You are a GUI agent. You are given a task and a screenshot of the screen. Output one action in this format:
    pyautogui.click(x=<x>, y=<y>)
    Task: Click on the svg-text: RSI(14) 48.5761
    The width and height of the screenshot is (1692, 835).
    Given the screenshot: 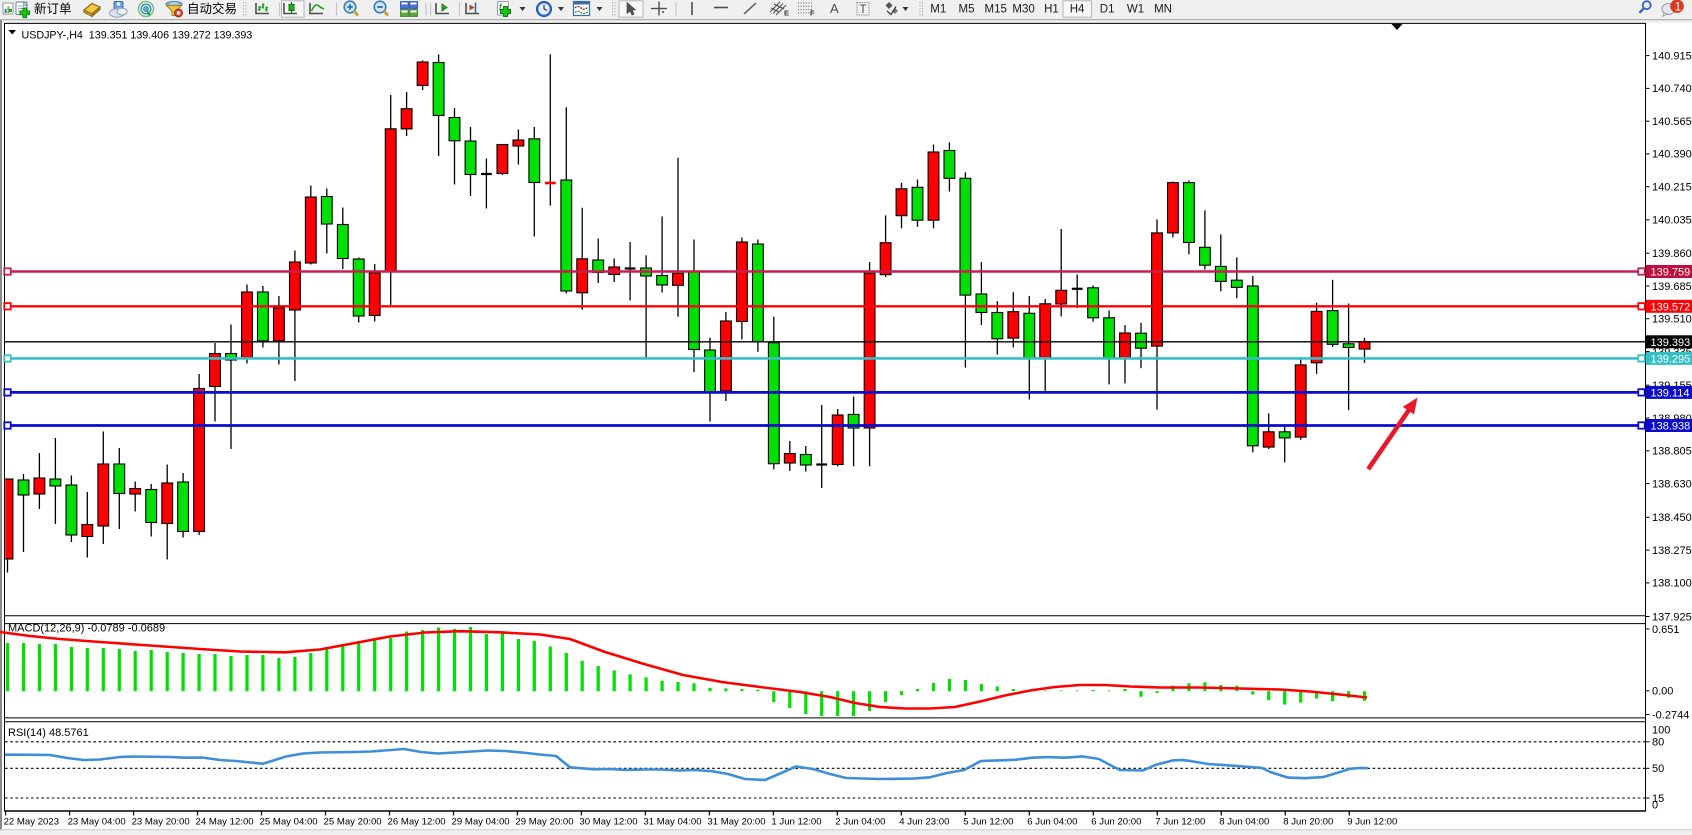 What is the action you would take?
    pyautogui.click(x=48, y=733)
    